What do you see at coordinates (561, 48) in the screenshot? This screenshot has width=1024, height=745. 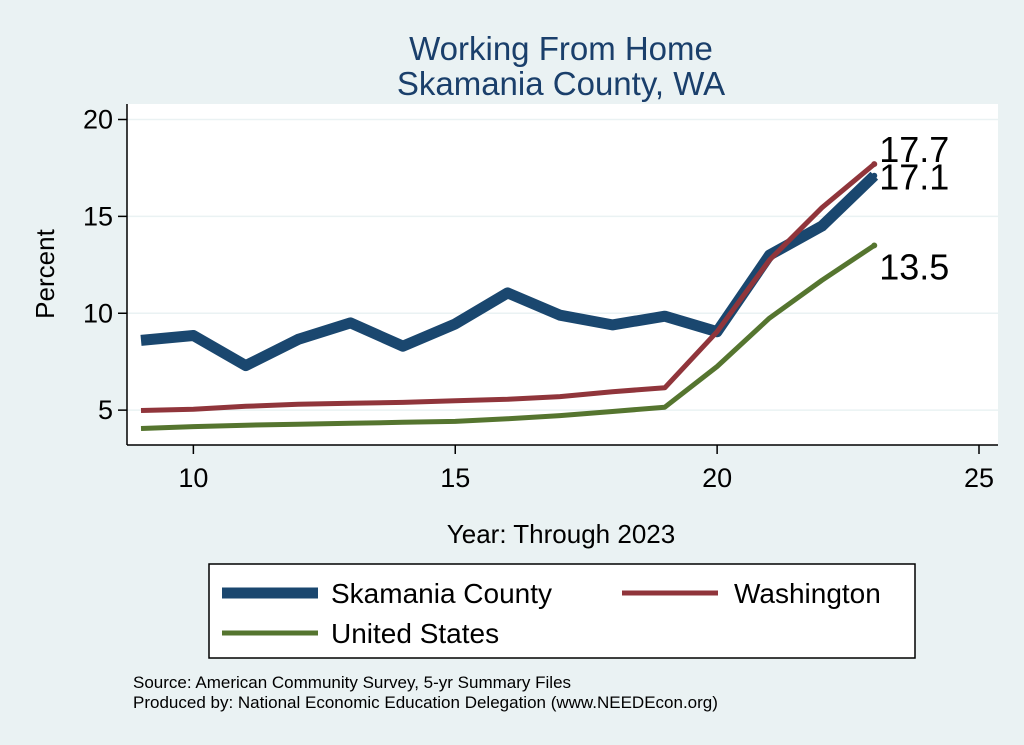 I see `chart-title: Working From Home` at bounding box center [561, 48].